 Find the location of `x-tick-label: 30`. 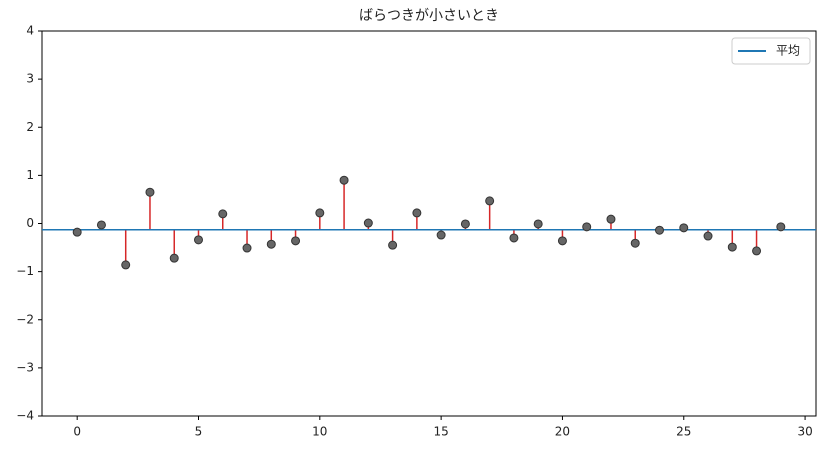

x-tick-label: 30 is located at coordinates (804, 432).